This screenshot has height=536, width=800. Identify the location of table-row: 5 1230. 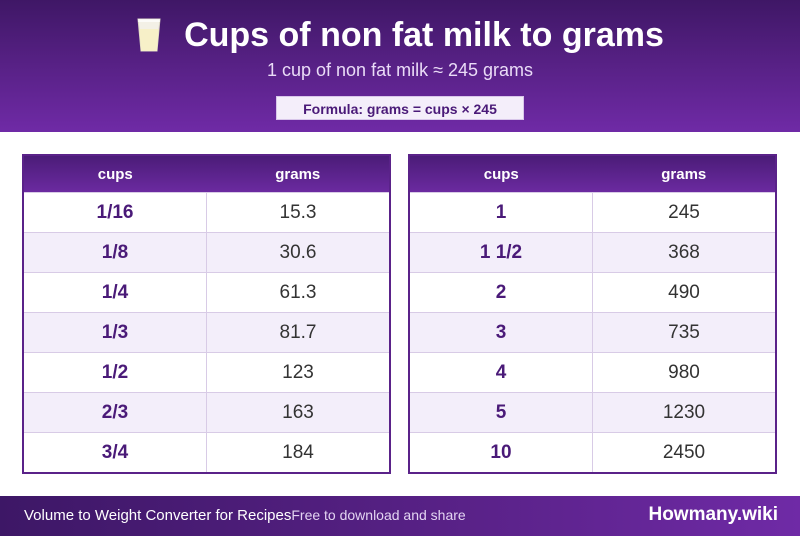
(592, 412).